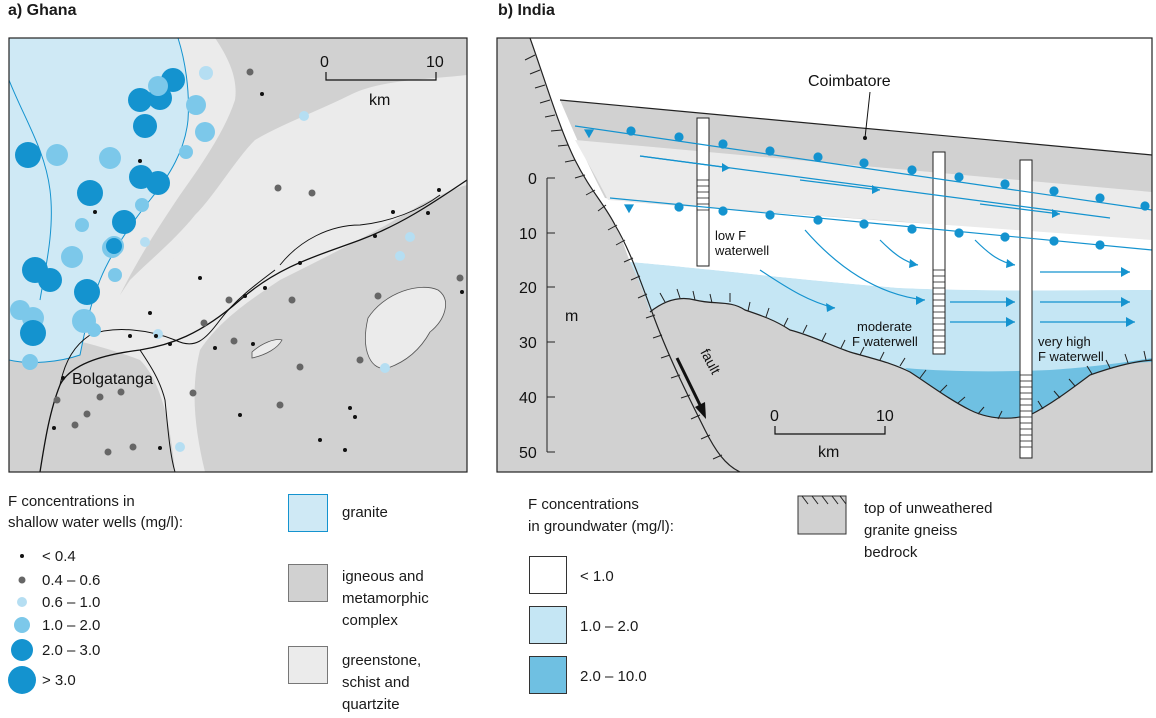 This screenshot has width=1156, height=718. What do you see at coordinates (71, 625) in the screenshot?
I see `legend-a-class-4: 1.0 – 2.0` at bounding box center [71, 625].